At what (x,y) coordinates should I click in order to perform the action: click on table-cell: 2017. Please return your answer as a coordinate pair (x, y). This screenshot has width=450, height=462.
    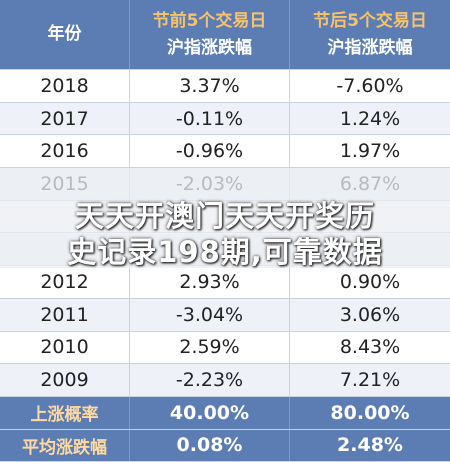
    Looking at the image, I should click on (65, 118).